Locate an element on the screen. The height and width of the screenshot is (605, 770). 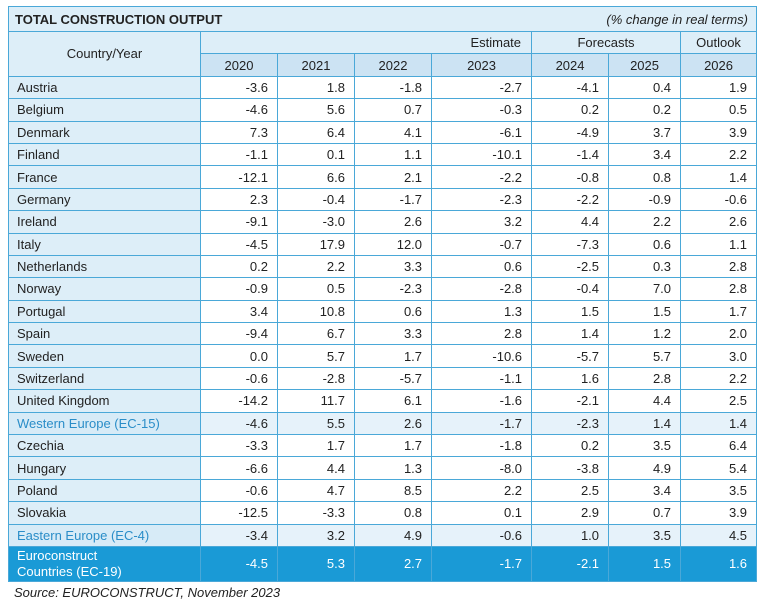
table-row: Portugal 3.4 10.8 0.6 1.3 1.5 1.5 1.7 is located at coordinates (383, 311).